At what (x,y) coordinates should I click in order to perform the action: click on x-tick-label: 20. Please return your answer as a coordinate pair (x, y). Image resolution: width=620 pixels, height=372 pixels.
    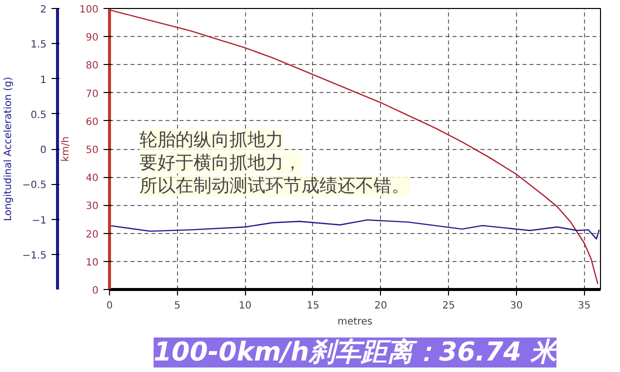
    Looking at the image, I should click on (381, 306).